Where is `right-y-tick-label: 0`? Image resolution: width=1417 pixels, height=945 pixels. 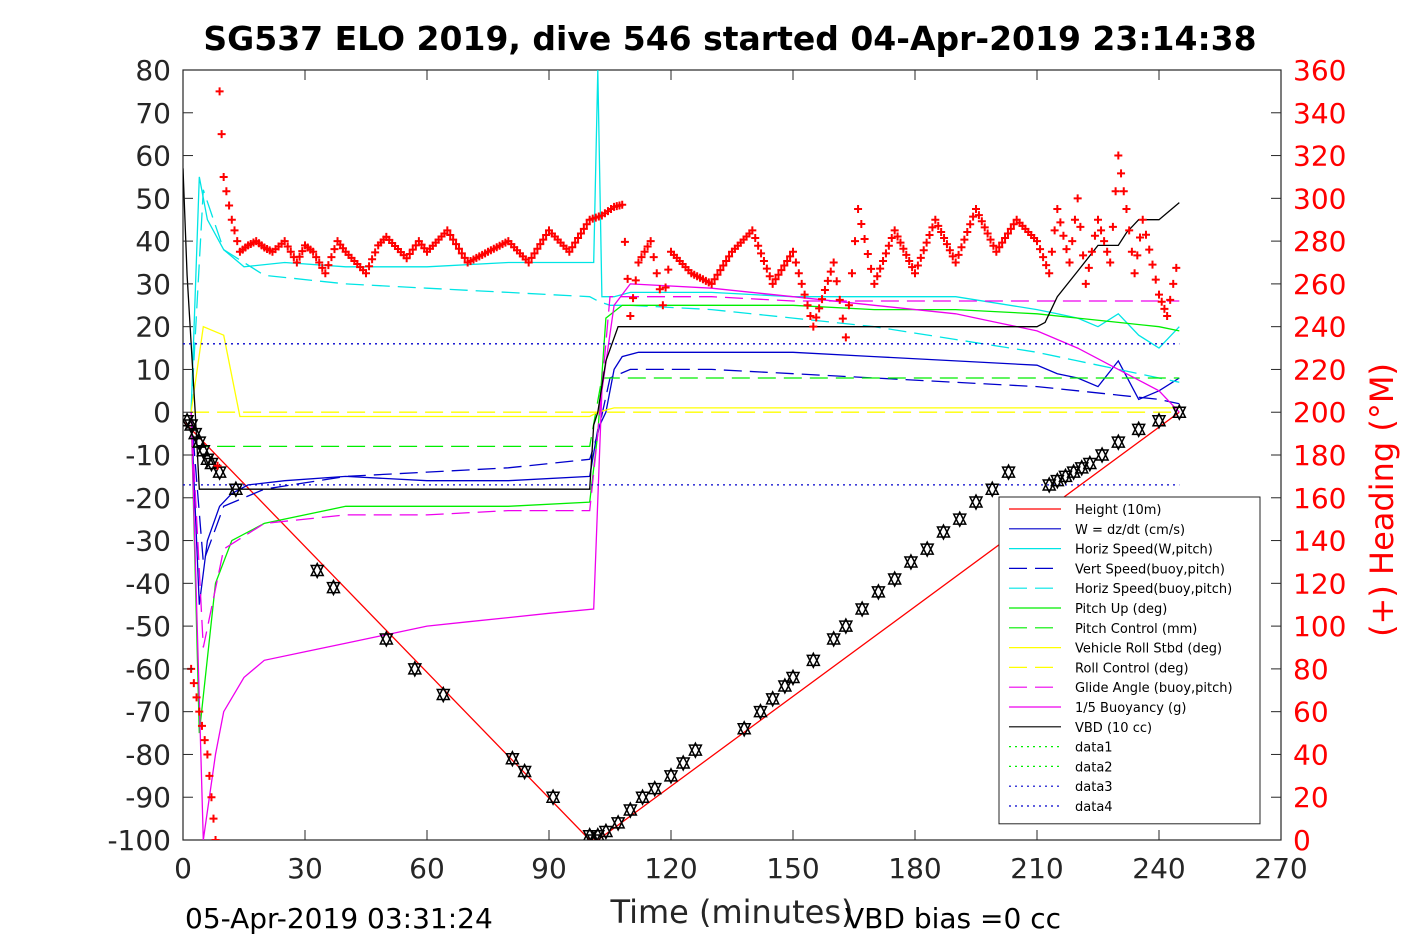 right-y-tick-label: 0 is located at coordinates (1302, 840).